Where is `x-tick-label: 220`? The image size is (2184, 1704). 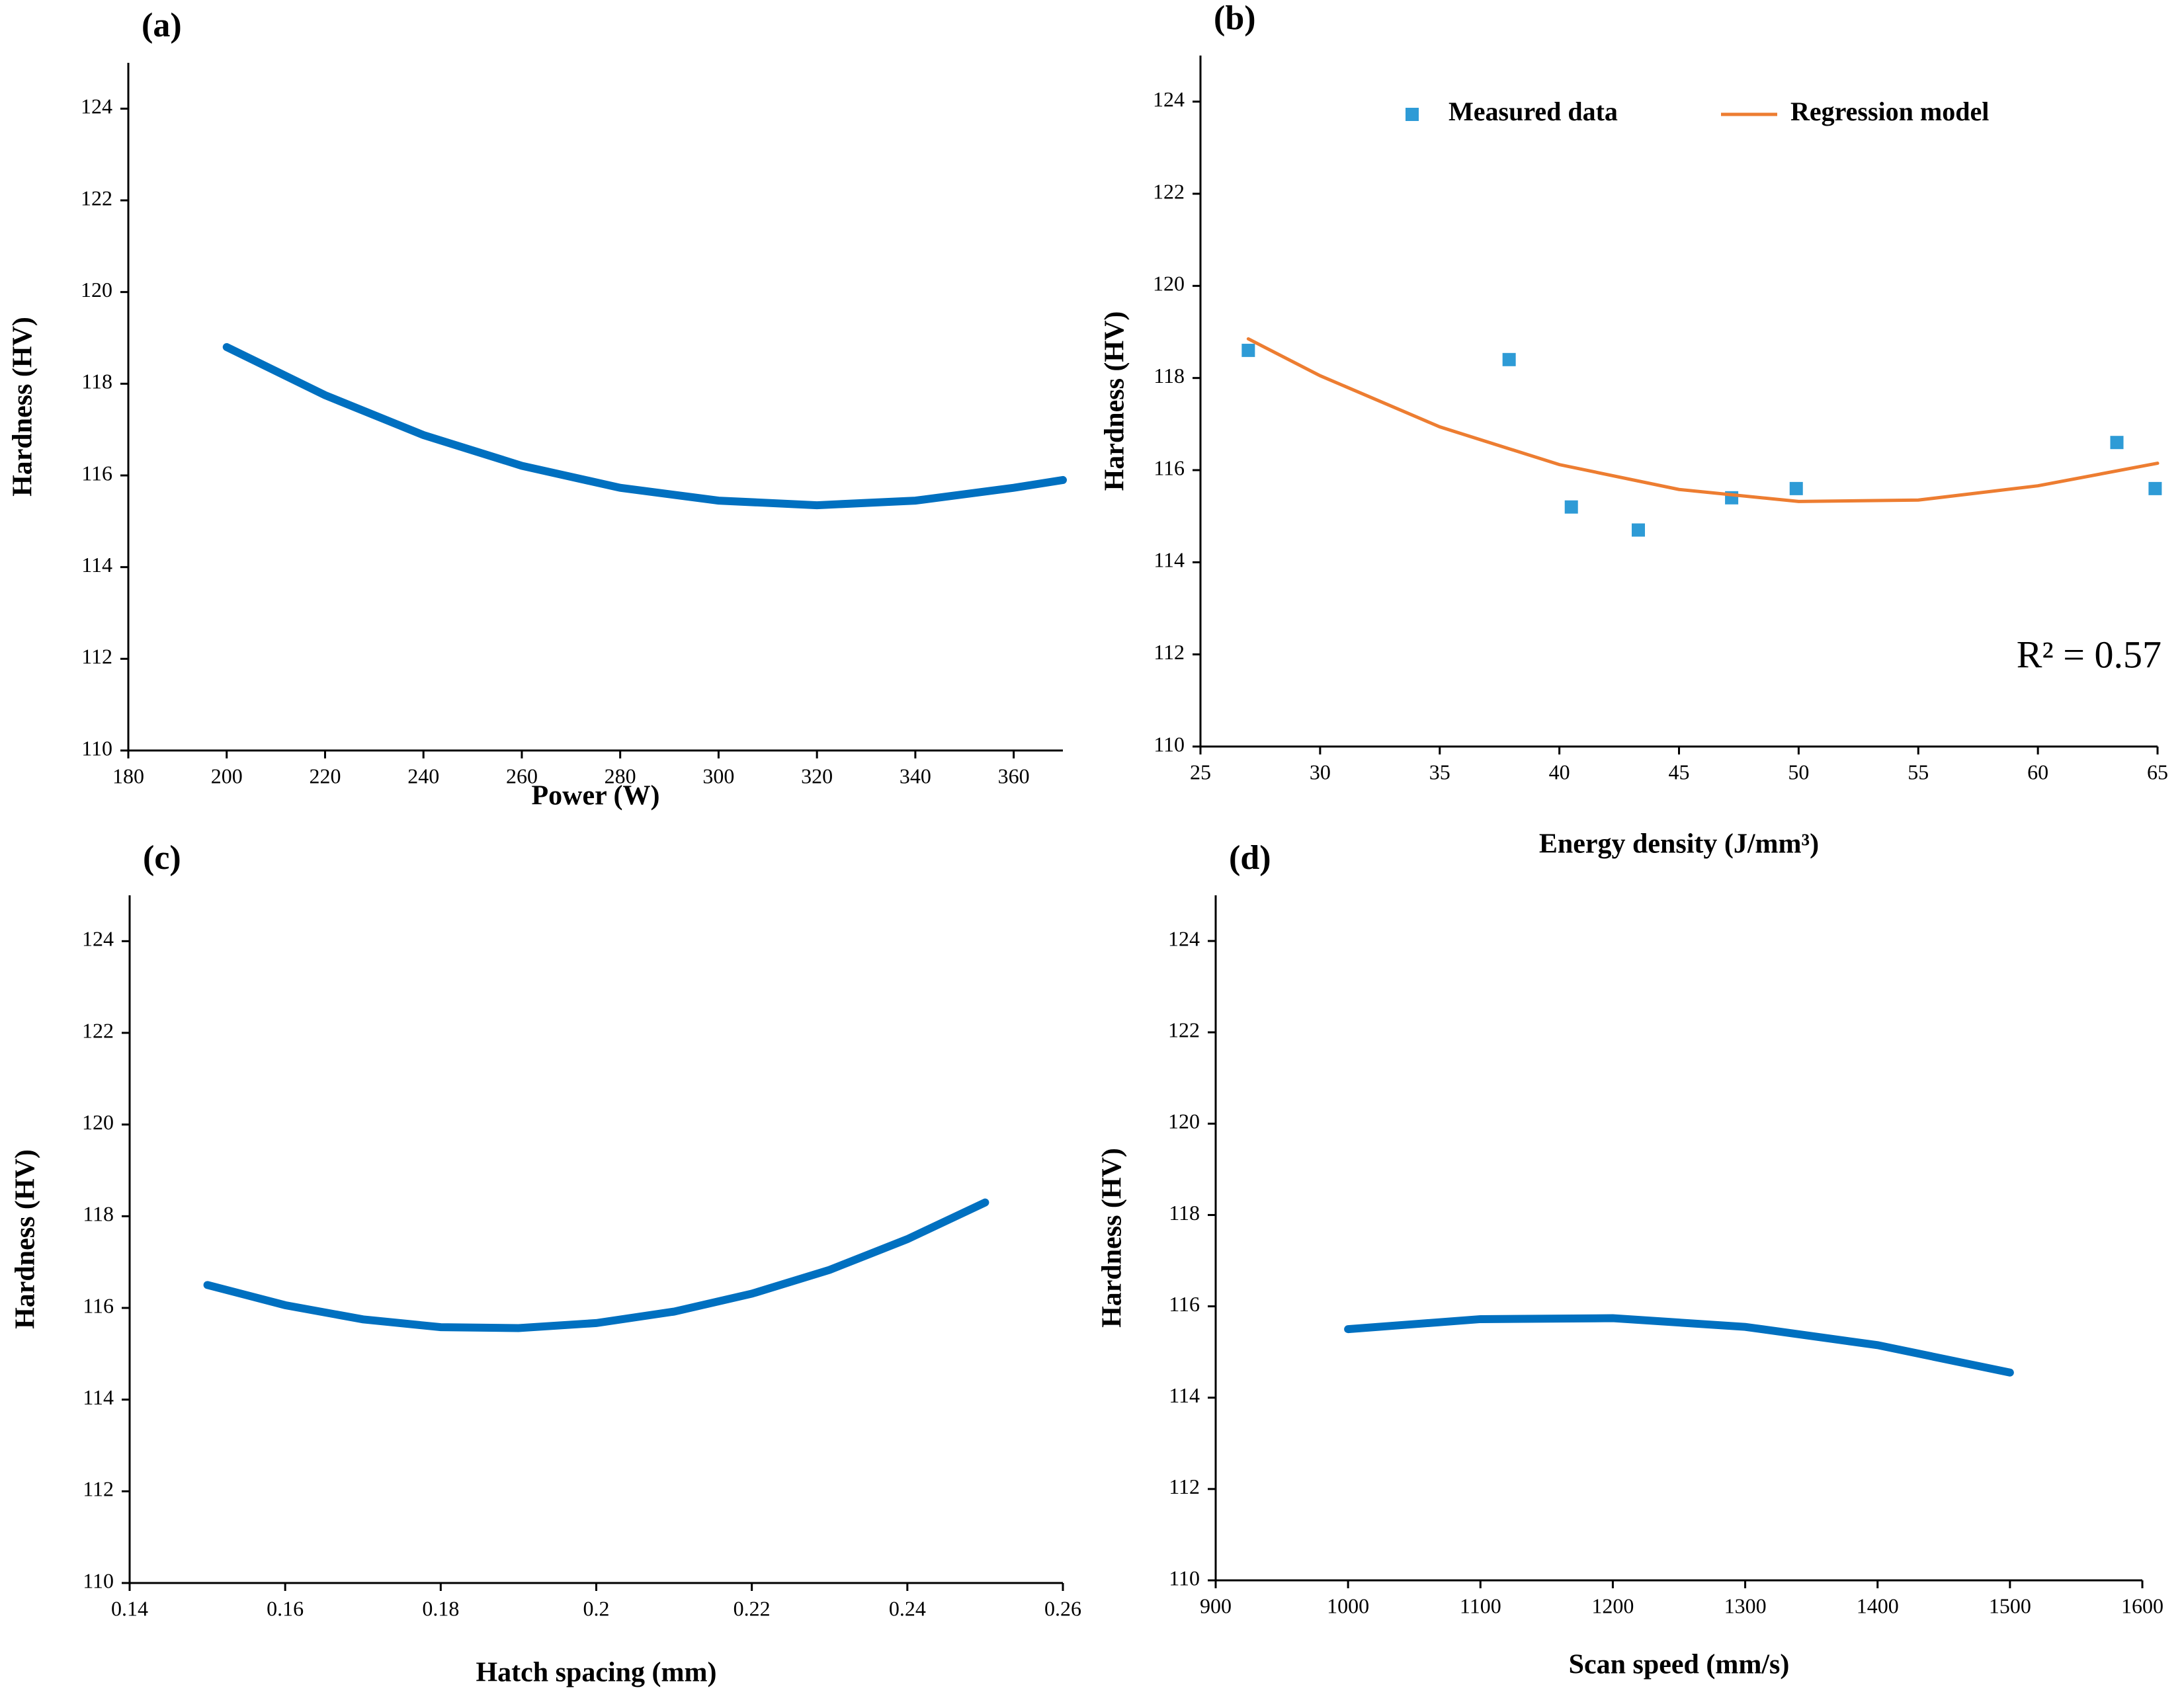 x-tick-label: 220 is located at coordinates (325, 776).